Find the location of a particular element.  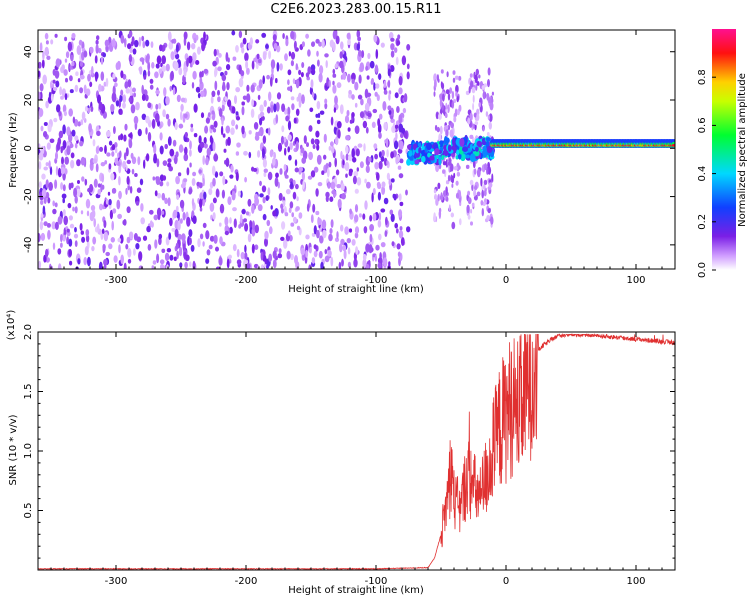

spectrogram-y-tick-label: -40 is located at coordinates (28, 245).